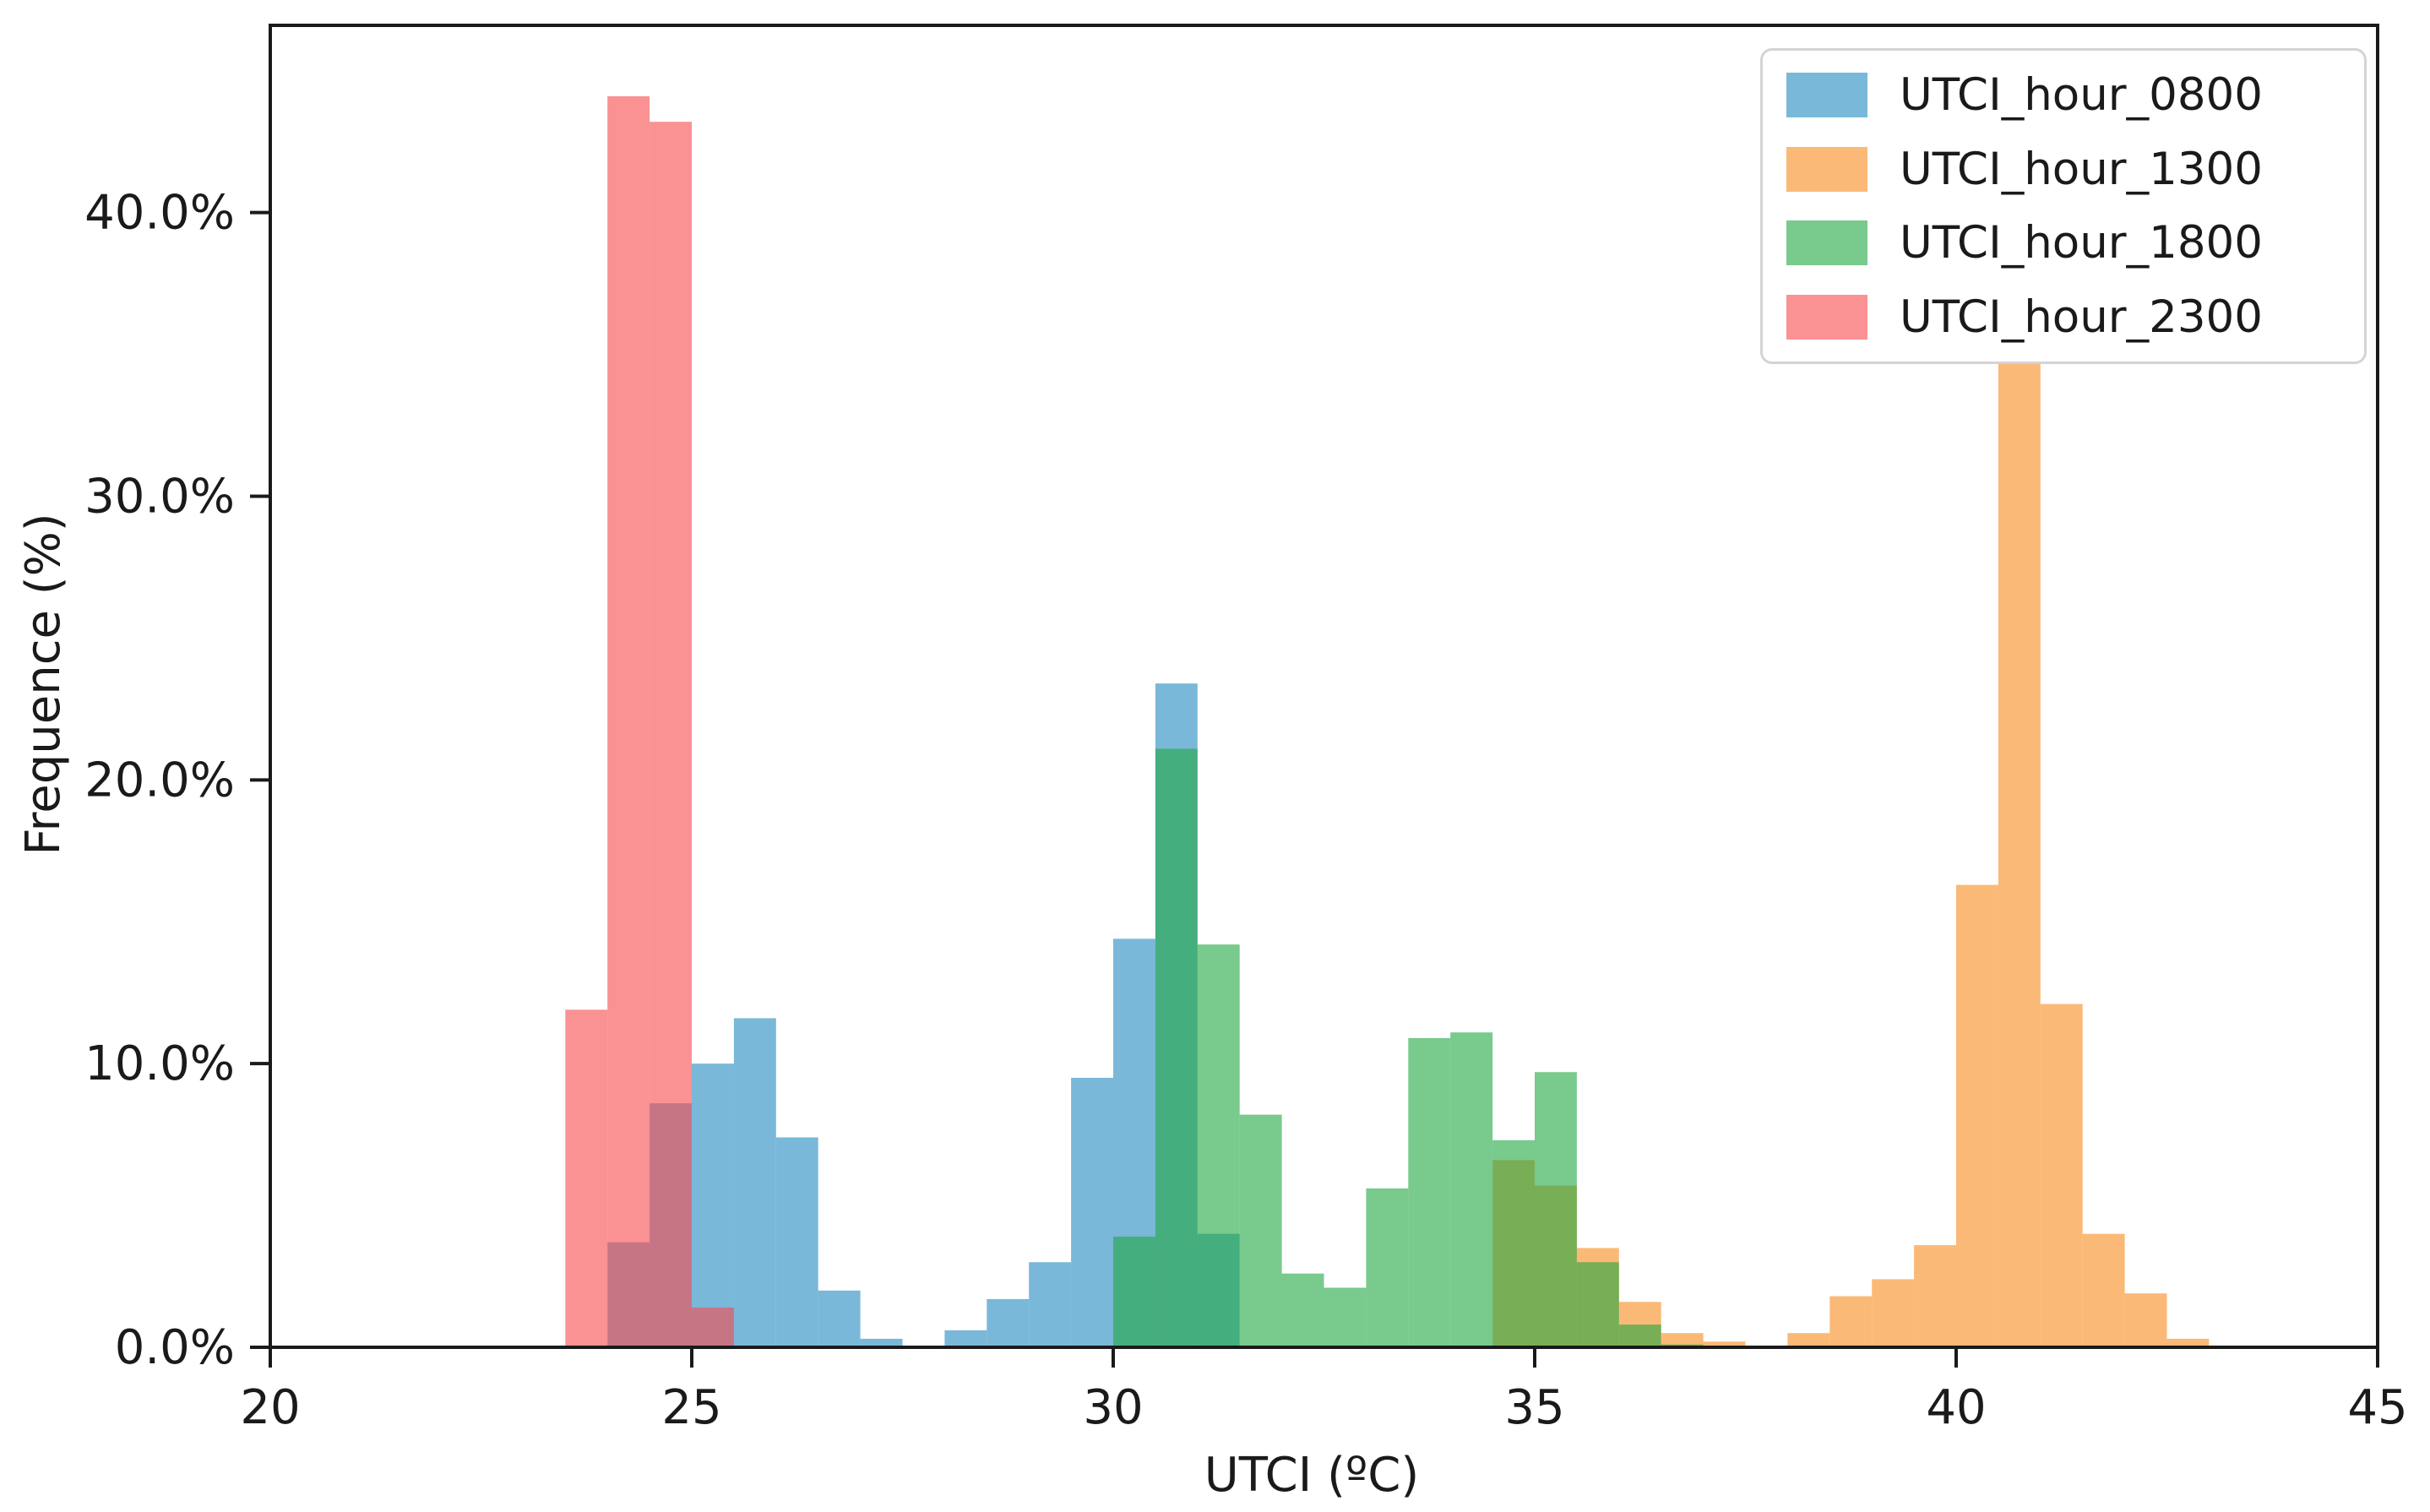 This screenshot has width=2430, height=1512. Describe the element at coordinates (691, 1408) in the screenshot. I see `x-tick-label: 25` at that location.